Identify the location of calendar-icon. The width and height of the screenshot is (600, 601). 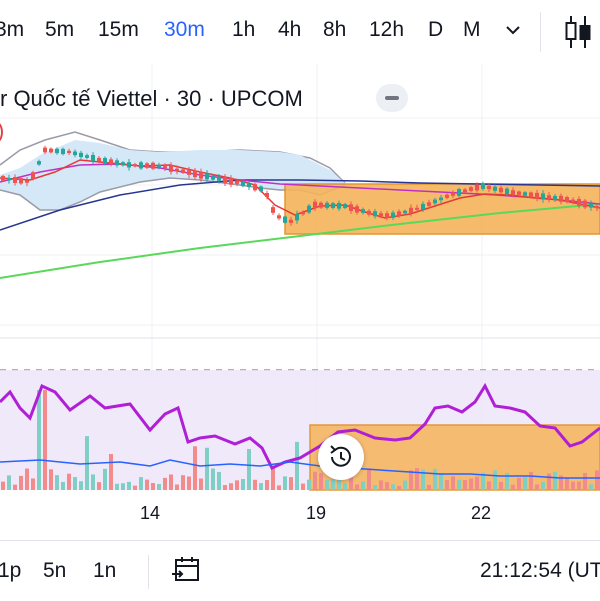
(187, 571).